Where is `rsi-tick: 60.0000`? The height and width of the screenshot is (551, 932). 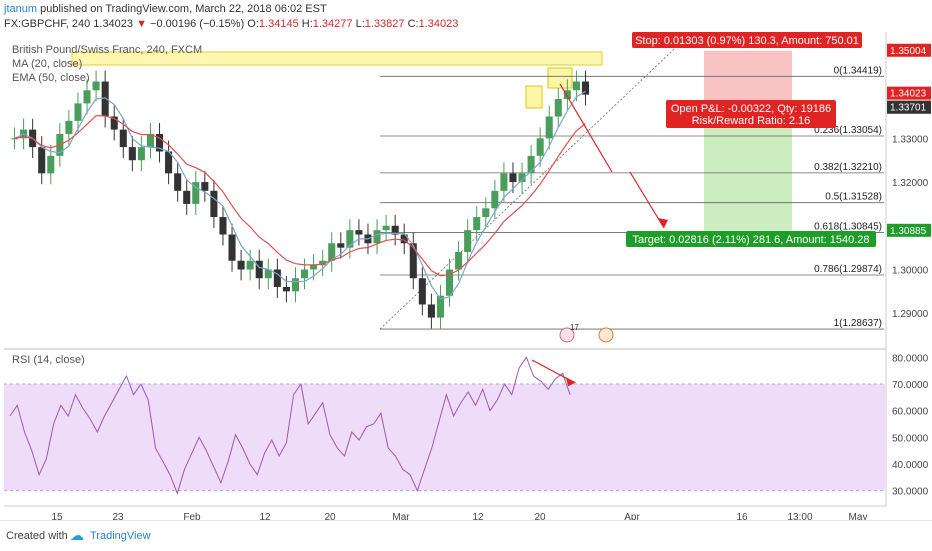
rsi-tick: 60.0000 is located at coordinates (910, 412).